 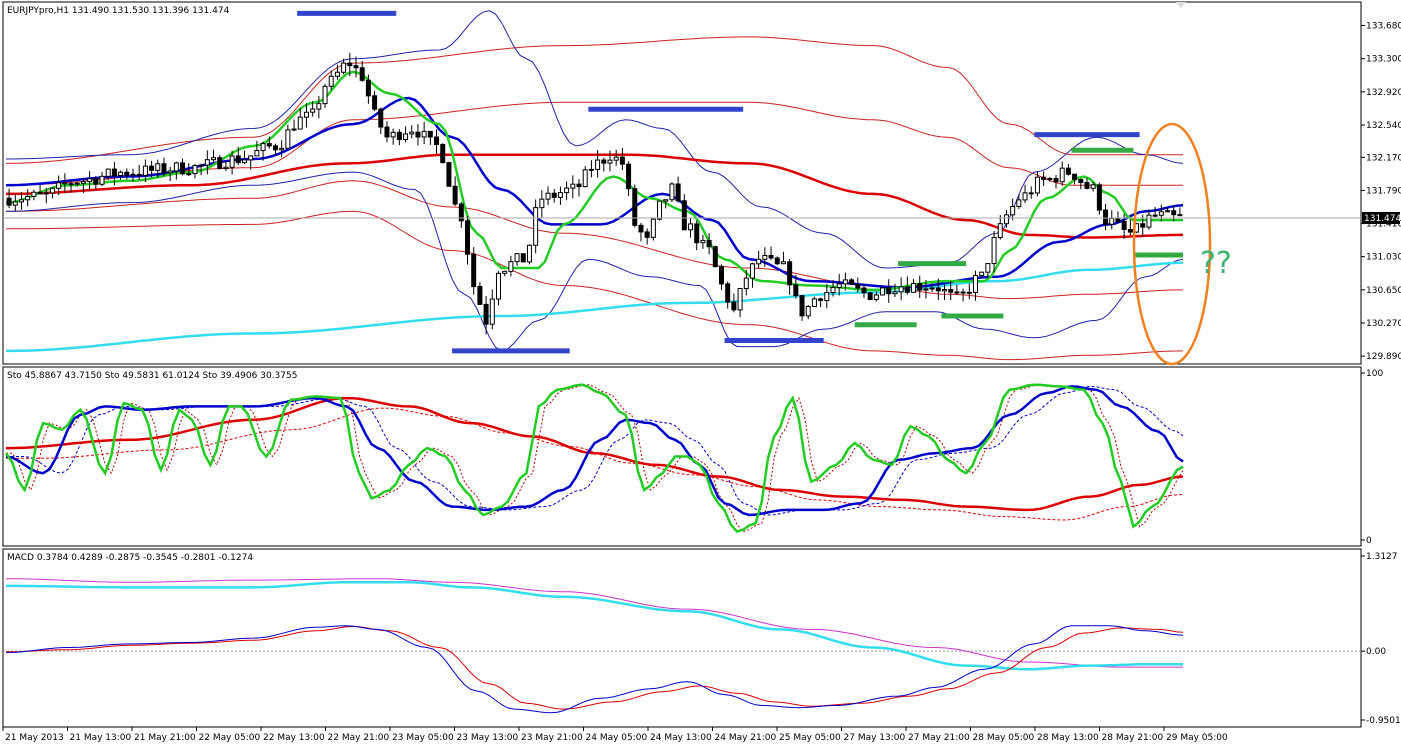 I want to click on envelope-upper-outer, so click(x=594, y=100).